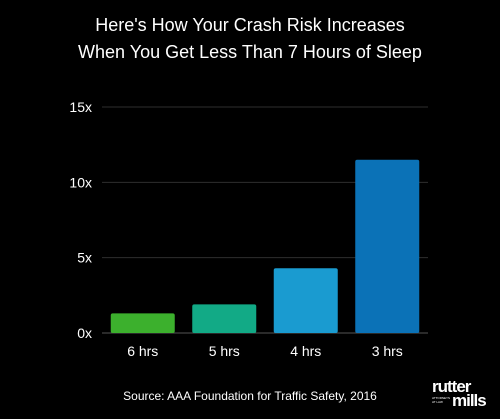 The width and height of the screenshot is (500, 419). I want to click on chart-title-line-1: Here's How Your Crash Risk Increases, so click(250, 25).